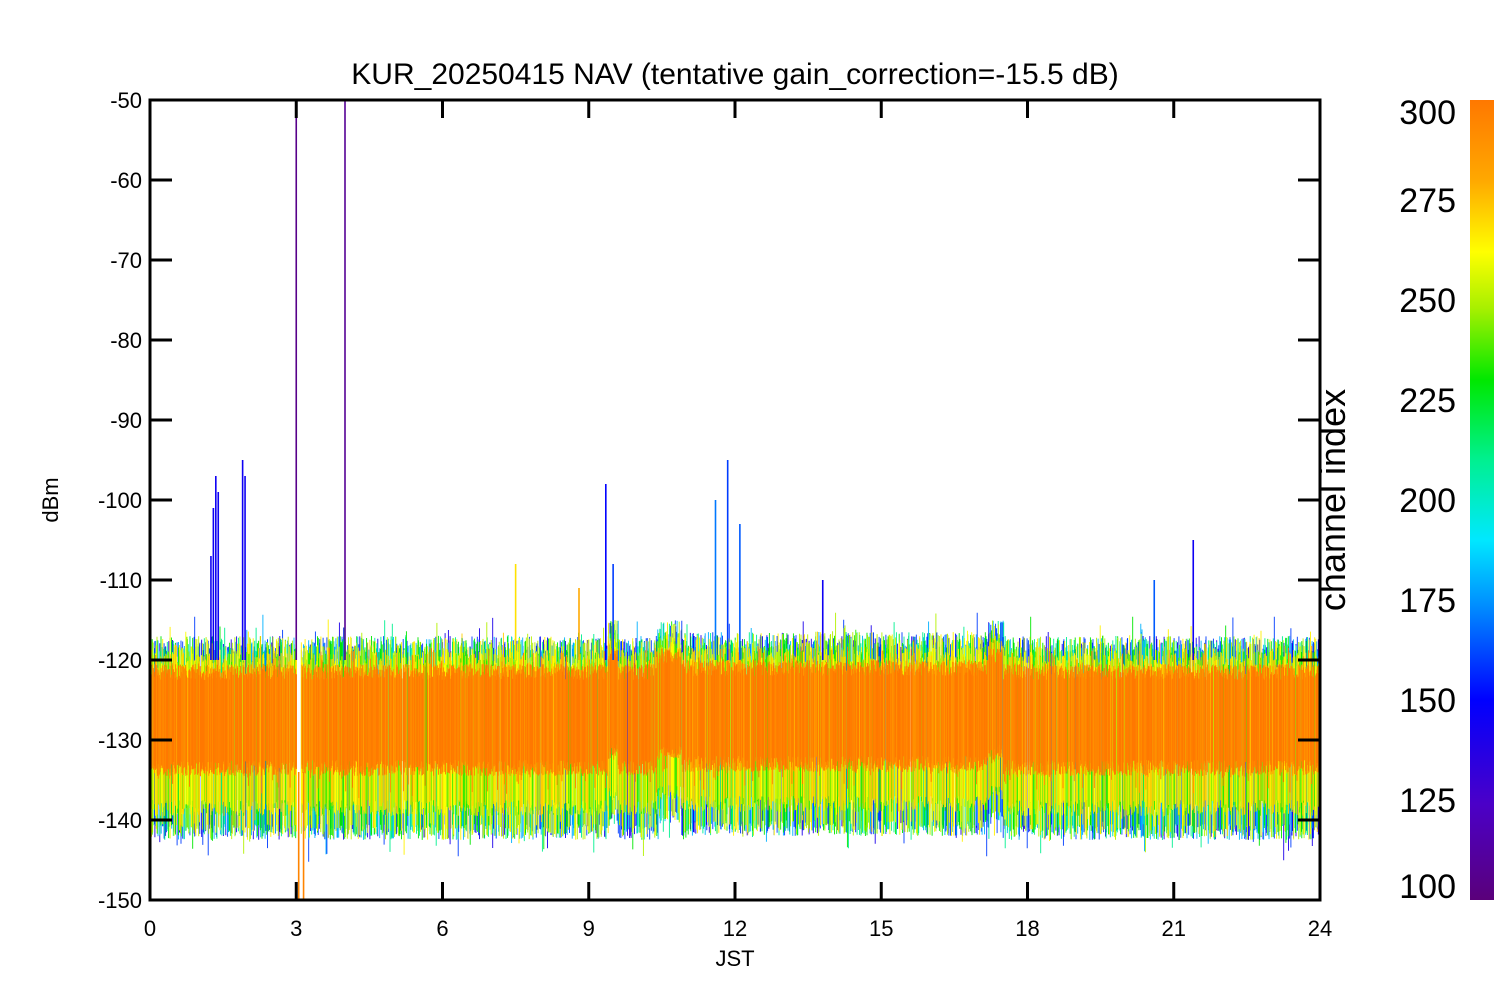  What do you see at coordinates (881, 928) in the screenshot?
I see `x-tick-label: 15` at bounding box center [881, 928].